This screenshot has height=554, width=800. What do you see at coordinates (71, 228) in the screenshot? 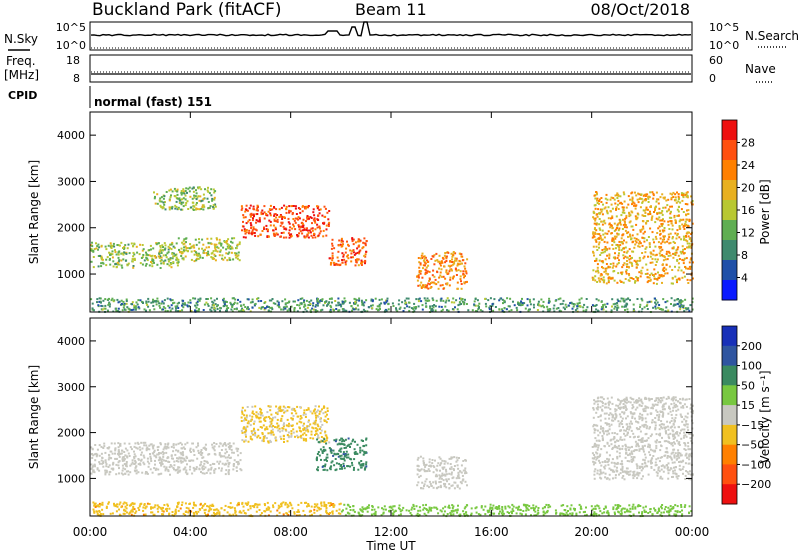
I see `y-tick-label: 2000` at bounding box center [71, 228].